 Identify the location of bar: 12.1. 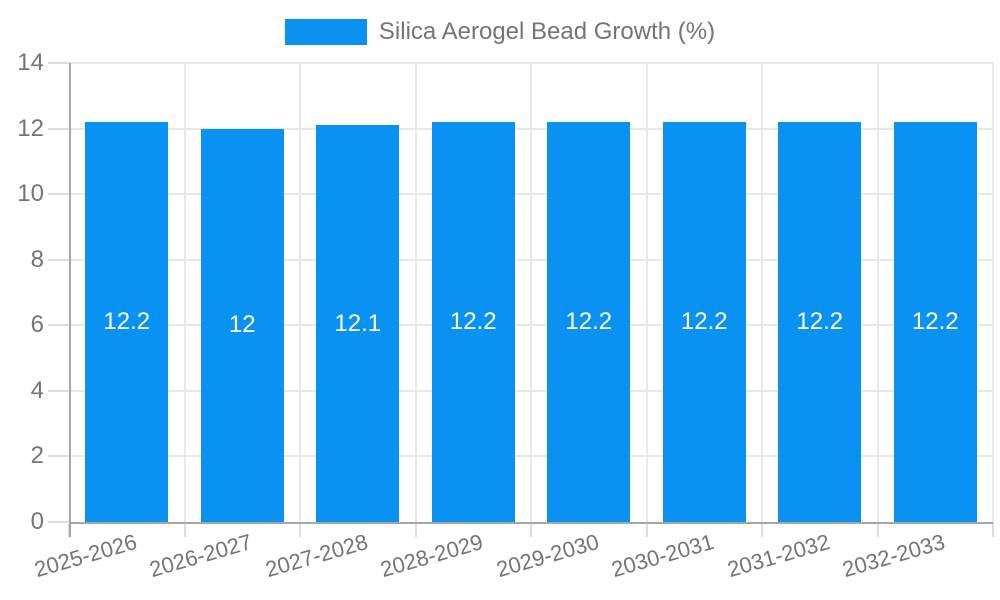
(358, 323).